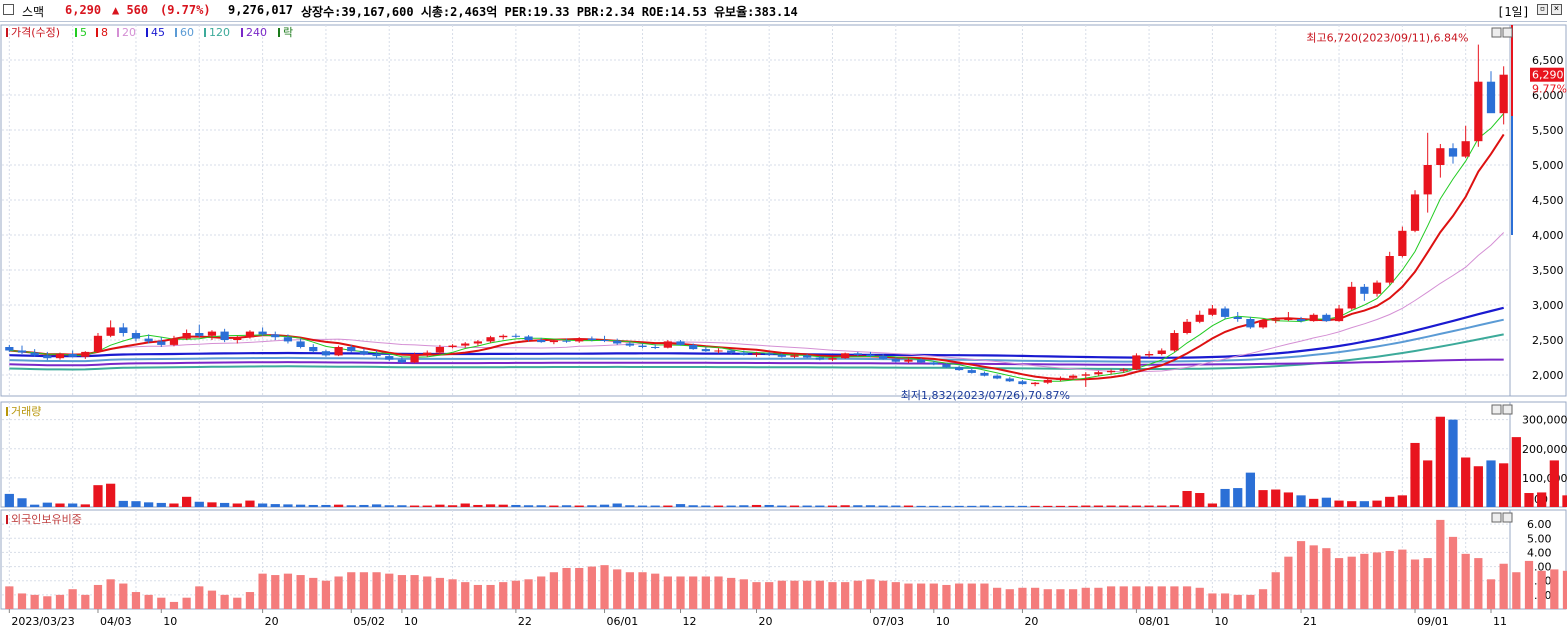  I want to click on legend-item: 락, so click(288, 32).